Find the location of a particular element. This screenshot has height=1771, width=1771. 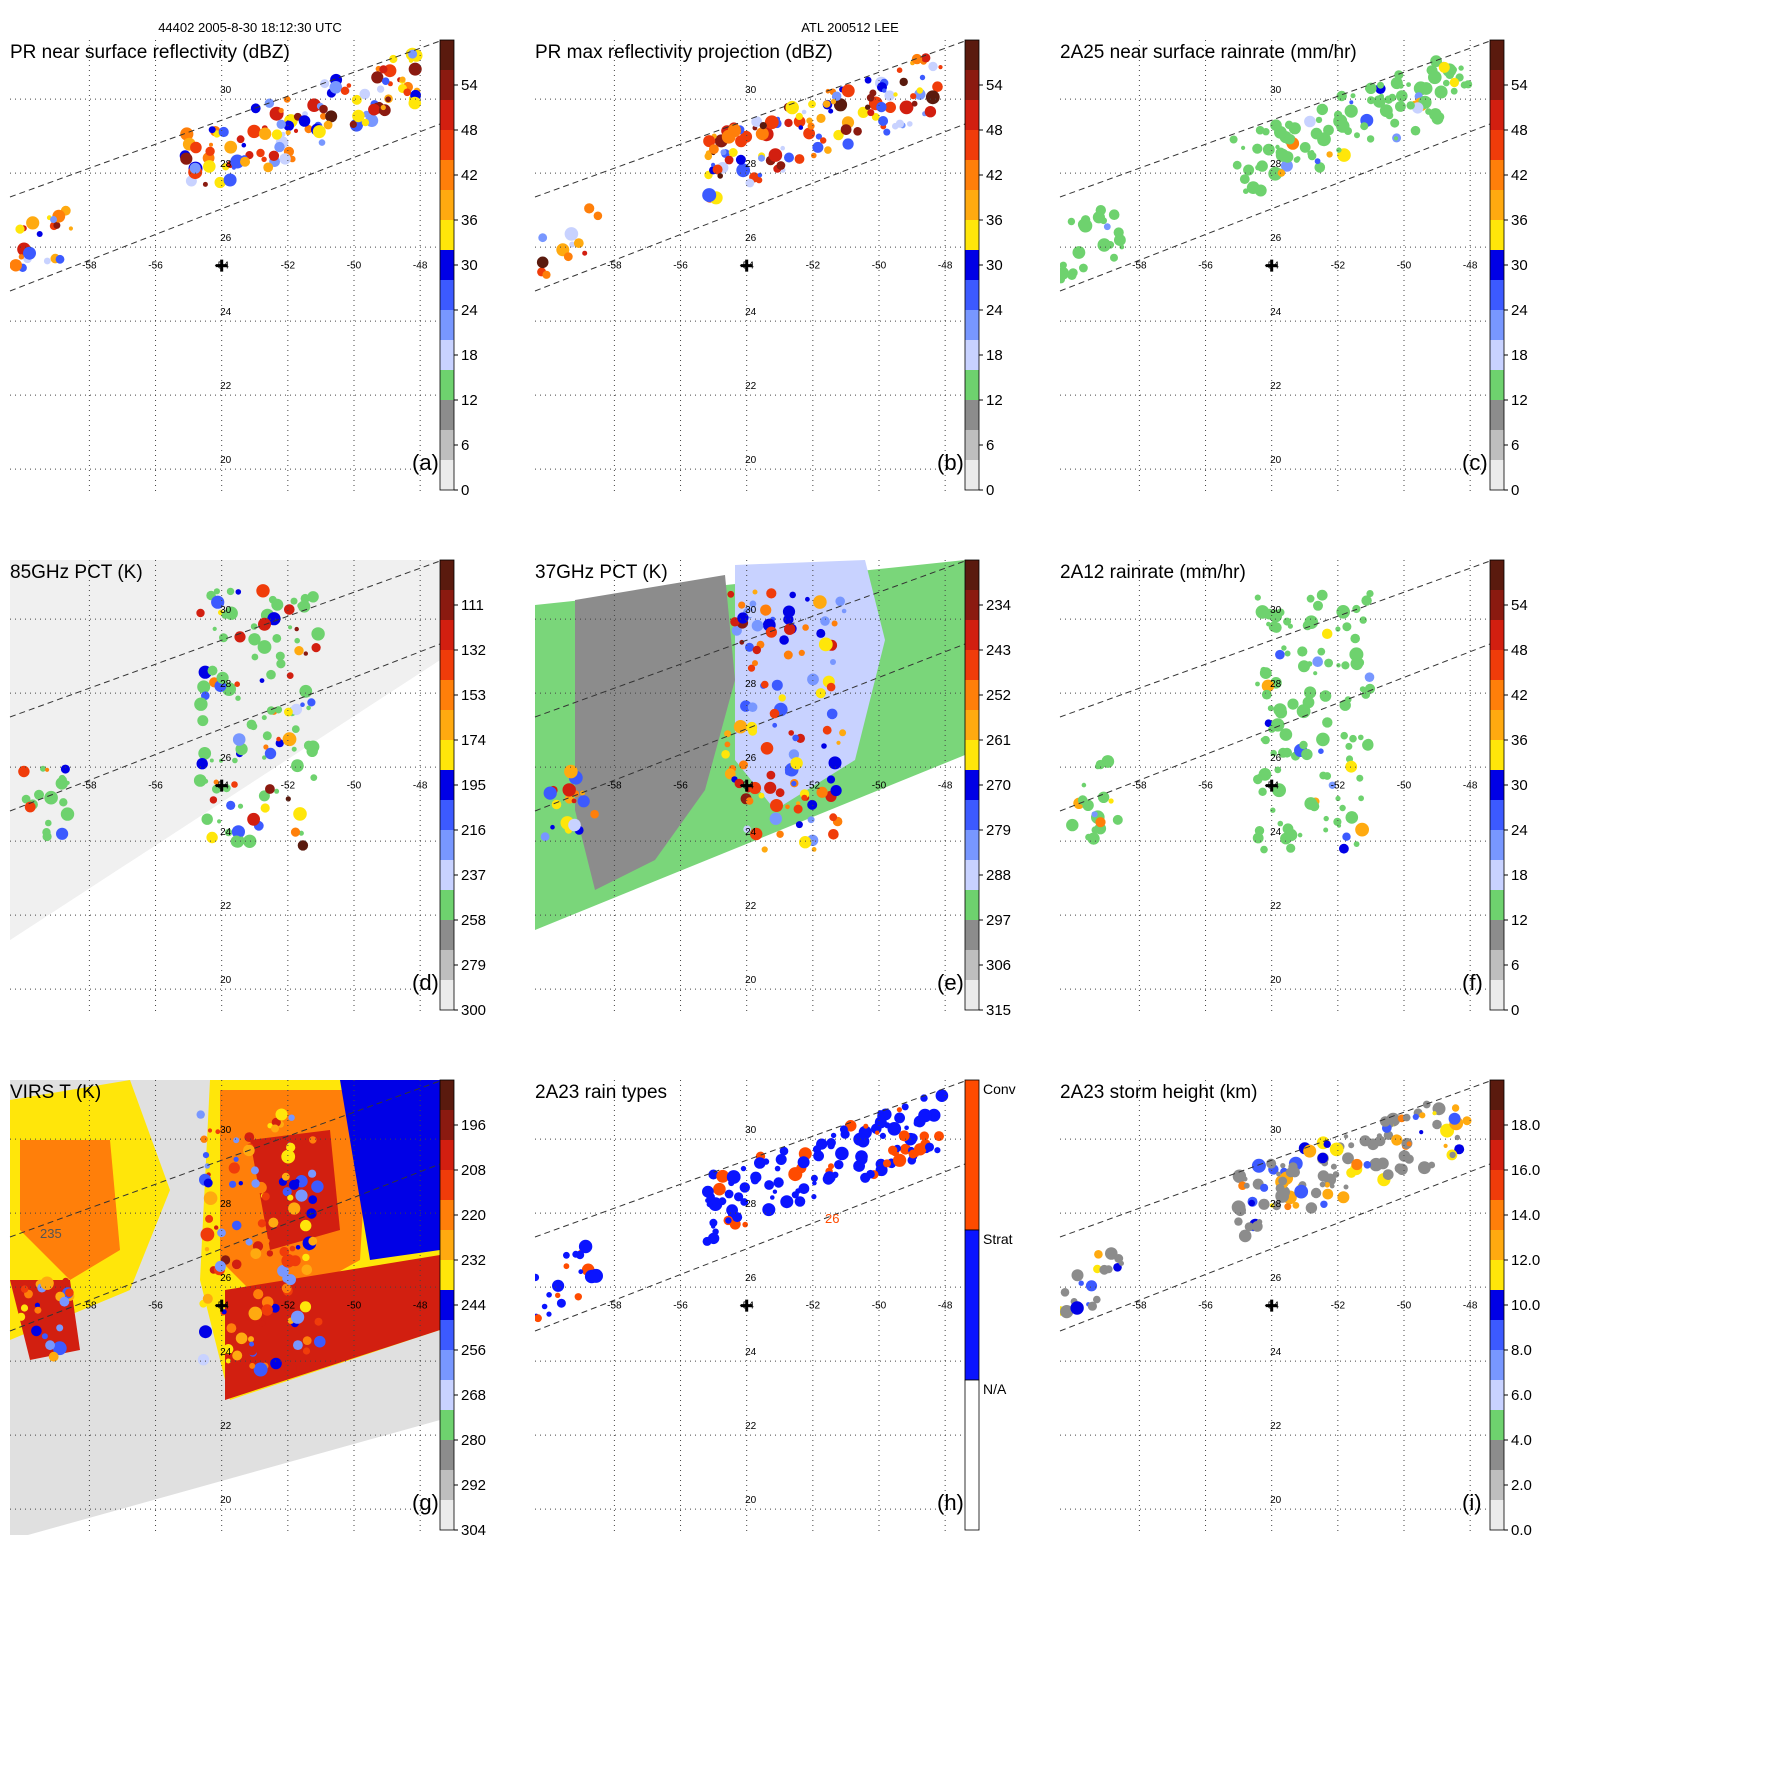

lon-tick-label: -52 is located at coordinates (1338, 1306).